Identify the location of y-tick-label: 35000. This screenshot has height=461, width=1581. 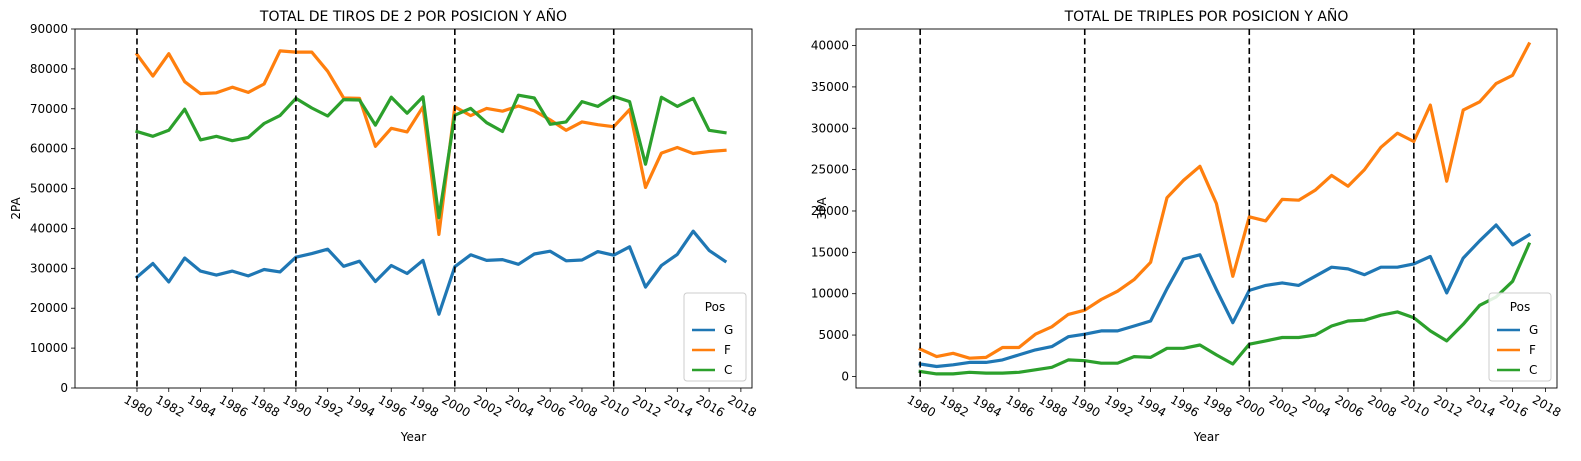
(830, 87).